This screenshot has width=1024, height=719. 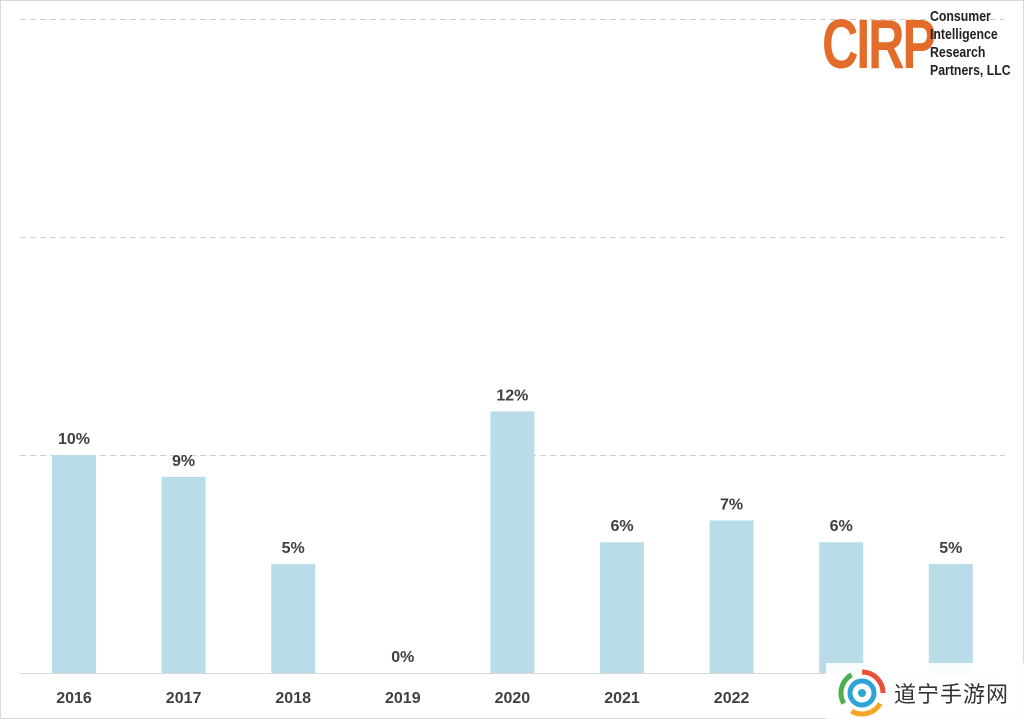 I want to click on data-label: 0%, so click(x=402, y=657).